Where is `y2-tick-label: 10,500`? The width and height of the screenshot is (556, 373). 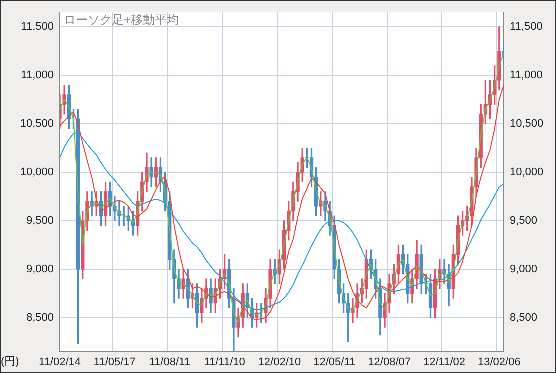
y2-tick-label: 10,500 is located at coordinates (527, 124).